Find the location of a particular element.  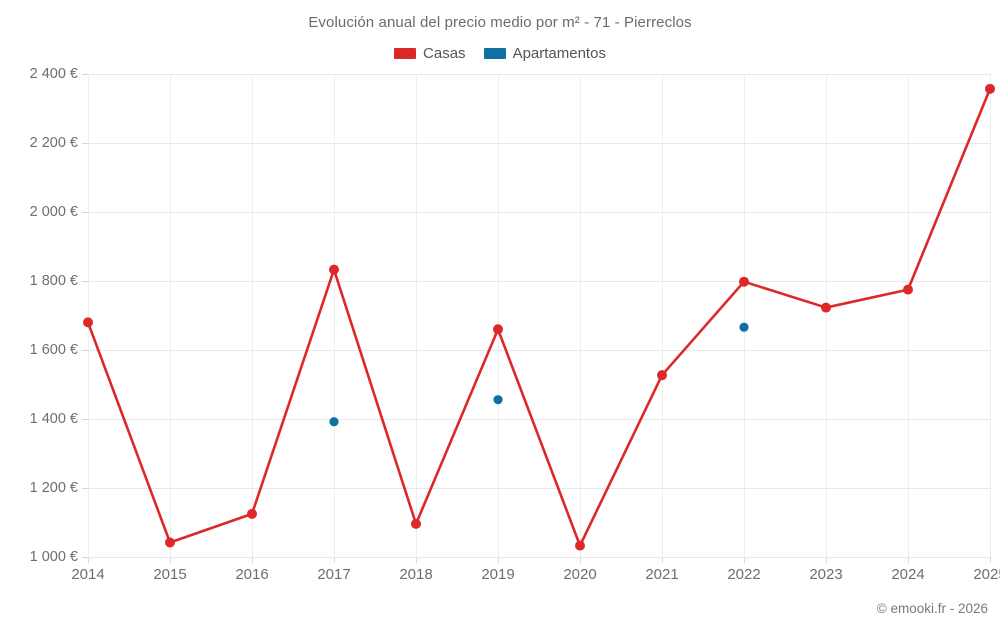

legend-item-apartamentos: Apartamentos is located at coordinates (544, 53).